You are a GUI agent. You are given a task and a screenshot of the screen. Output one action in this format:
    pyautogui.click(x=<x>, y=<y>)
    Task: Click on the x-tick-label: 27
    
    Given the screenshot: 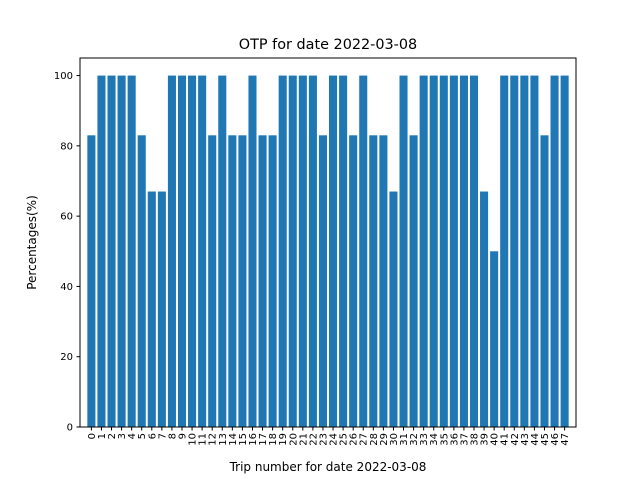 What is the action you would take?
    pyautogui.click(x=364, y=439)
    